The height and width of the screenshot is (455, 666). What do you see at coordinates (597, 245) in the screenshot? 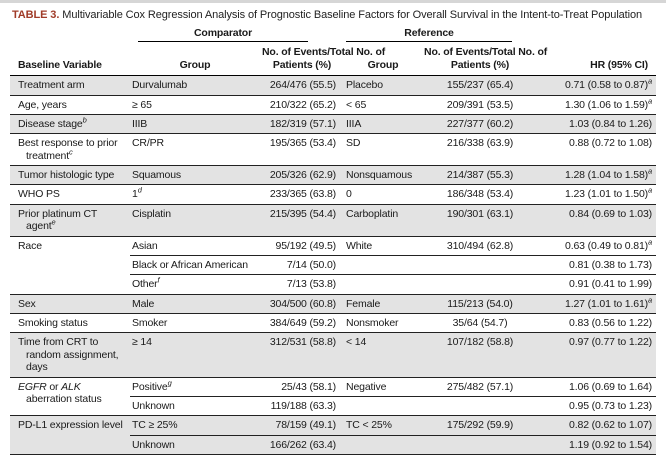
I see `hazard-ratio-cell: 0.63 (0.49 to 0.81)a` at bounding box center [597, 245].